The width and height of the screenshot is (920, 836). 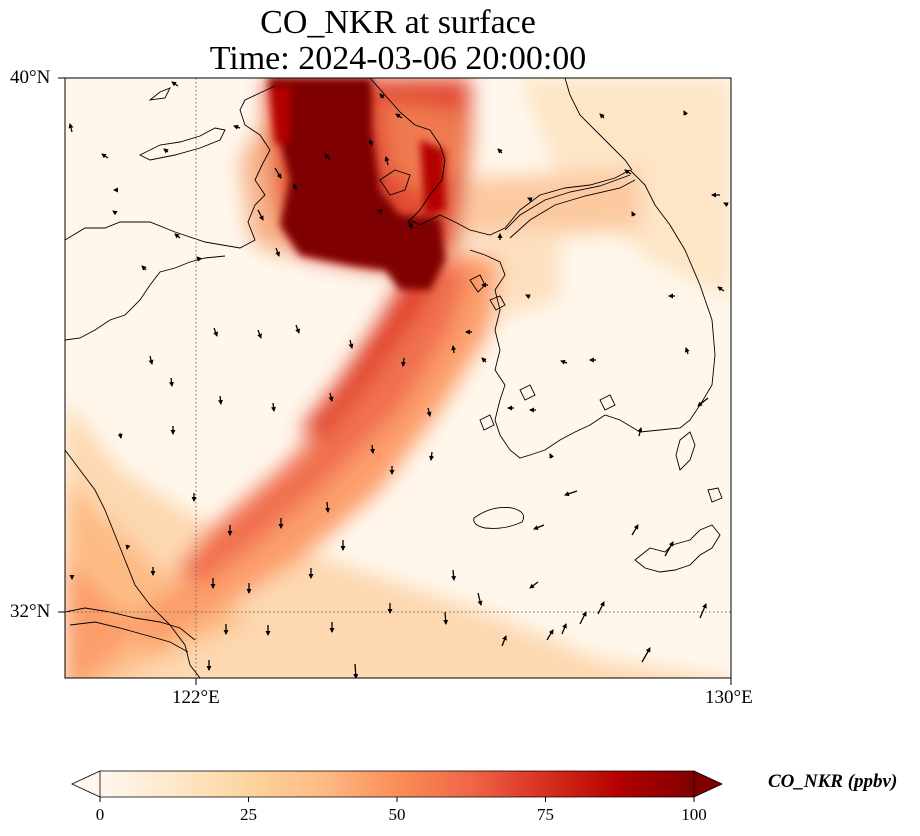 What do you see at coordinates (398, 58) in the screenshot?
I see `plot-subtitle-time: Time: 2024-03-06 20:00:00` at bounding box center [398, 58].